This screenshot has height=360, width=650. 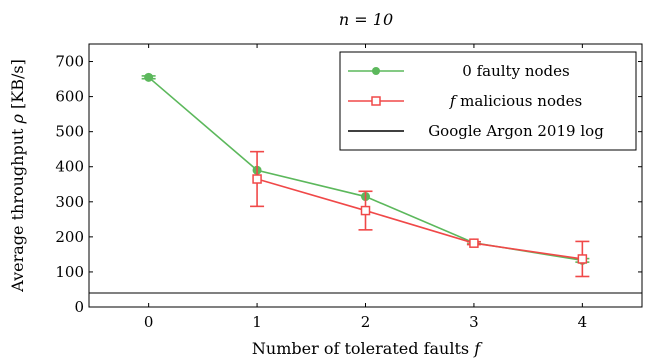 I want to click on y-tick-label: 200, so click(x=69, y=237).